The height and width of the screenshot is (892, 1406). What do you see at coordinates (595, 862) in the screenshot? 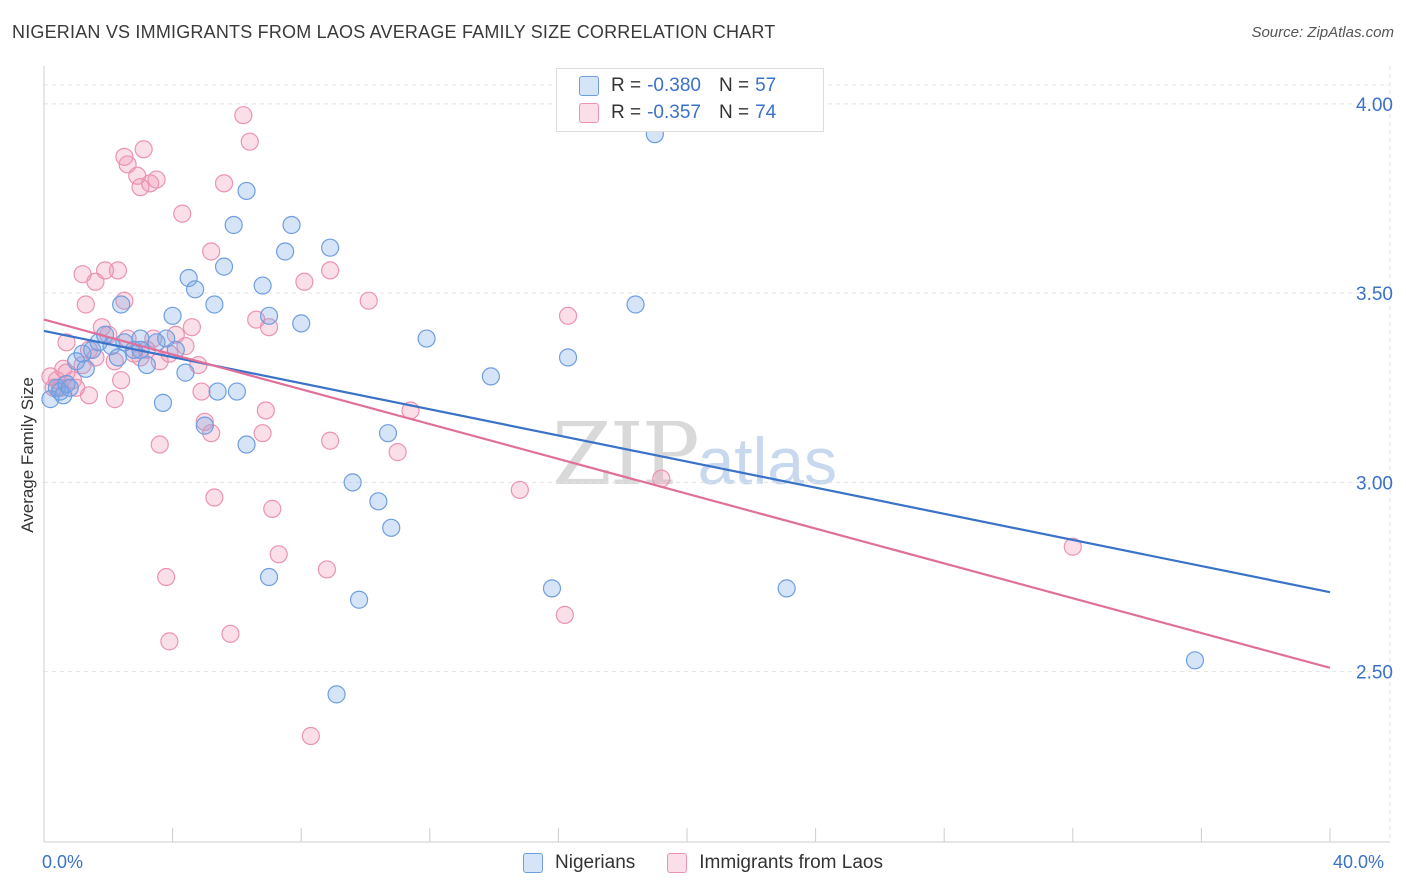
I see `legend-label-nigerians: Nigerians` at bounding box center [595, 862].